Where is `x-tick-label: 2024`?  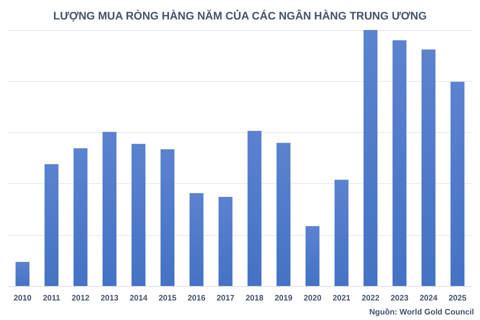
x-tick-label: 2024 is located at coordinates (429, 298).